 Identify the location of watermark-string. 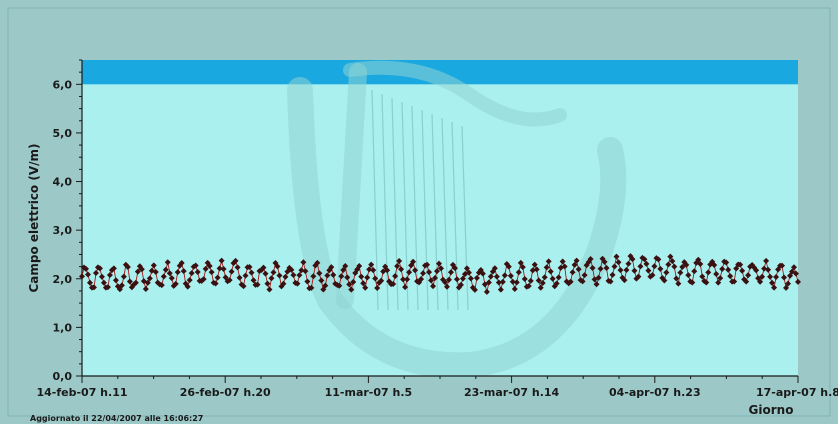
(425, 210).